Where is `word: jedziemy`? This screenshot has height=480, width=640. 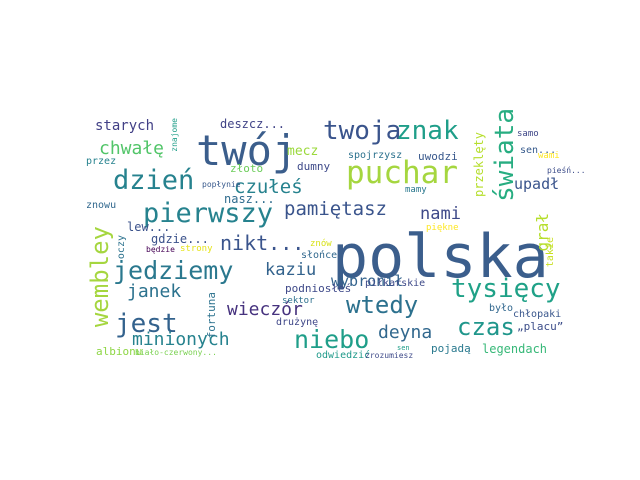 word: jedziemy is located at coordinates (173, 270).